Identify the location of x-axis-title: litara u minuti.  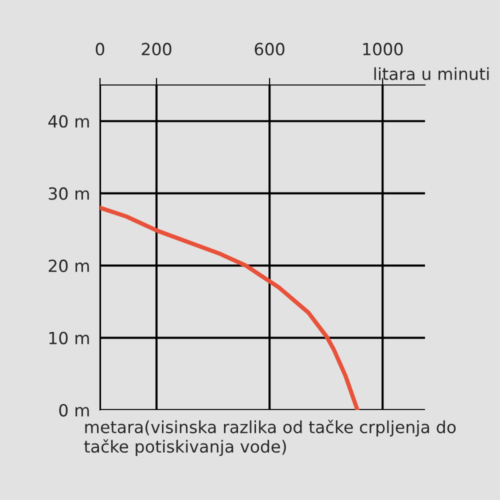
(431, 73).